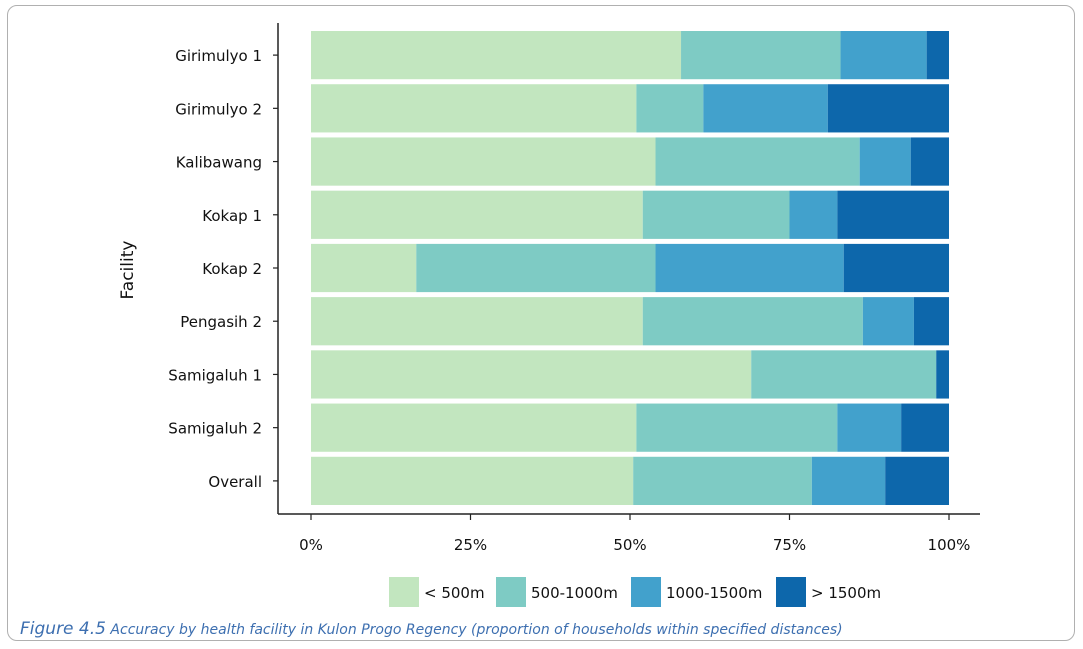 The height and width of the screenshot is (649, 1083). Describe the element at coordinates (848, 480) in the screenshot. I see `bar-overall-1000-1500m` at that location.